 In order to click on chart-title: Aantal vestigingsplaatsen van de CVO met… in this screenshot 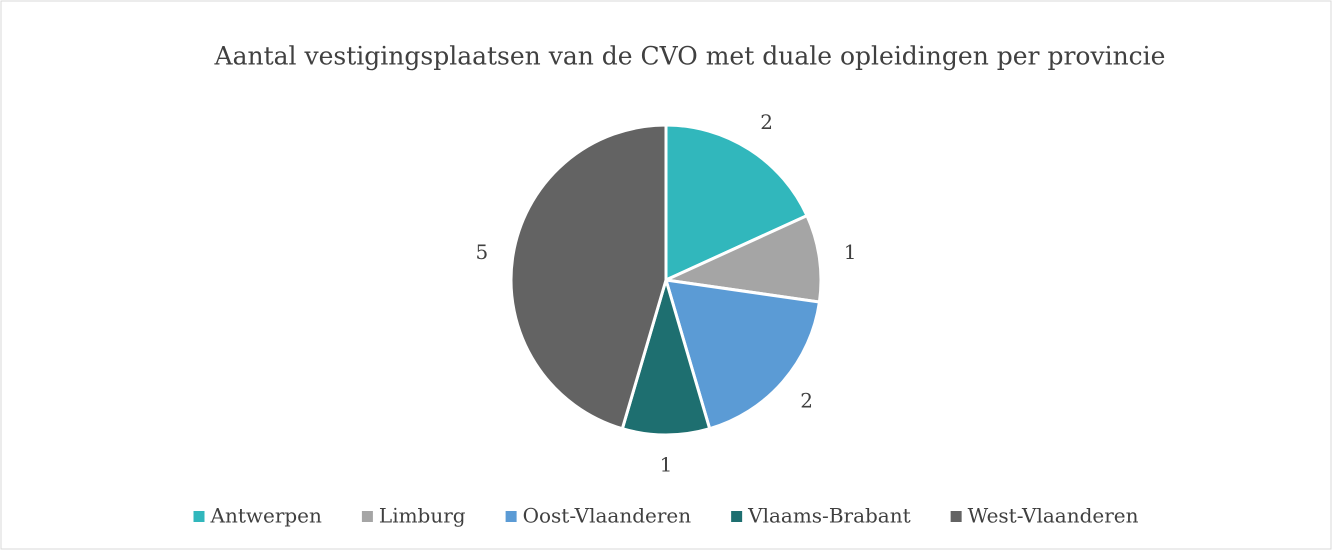, I will do `click(690, 56)`.